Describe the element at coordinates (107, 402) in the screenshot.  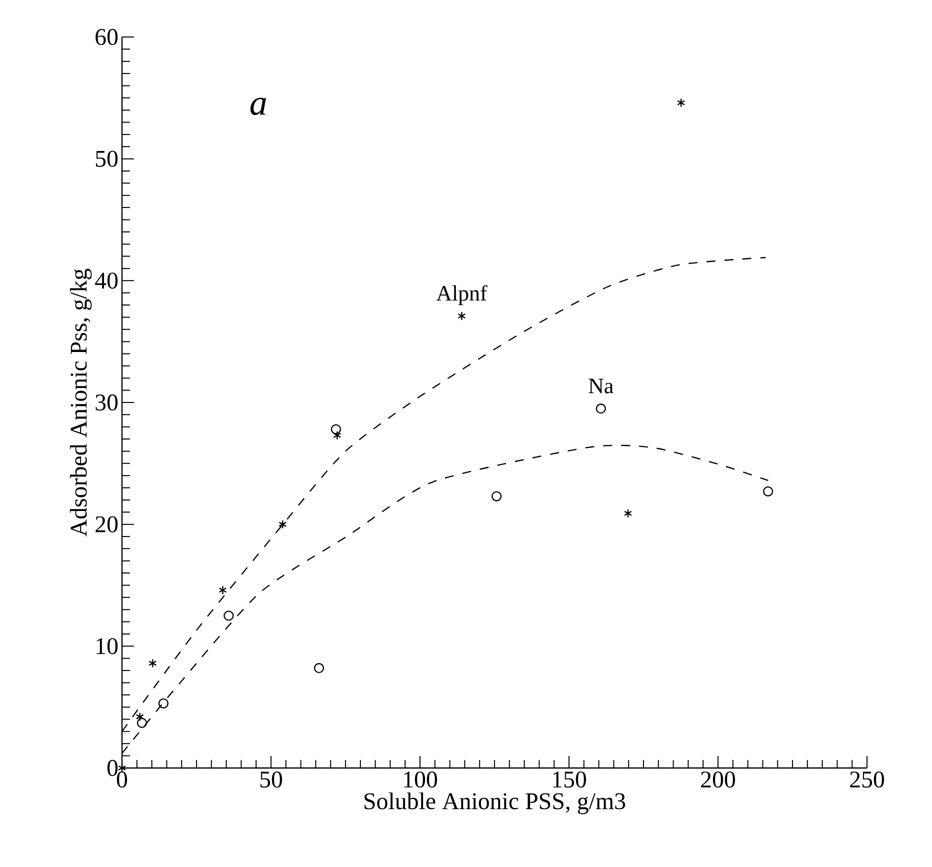
I see `y-tick-label: 30` at that location.